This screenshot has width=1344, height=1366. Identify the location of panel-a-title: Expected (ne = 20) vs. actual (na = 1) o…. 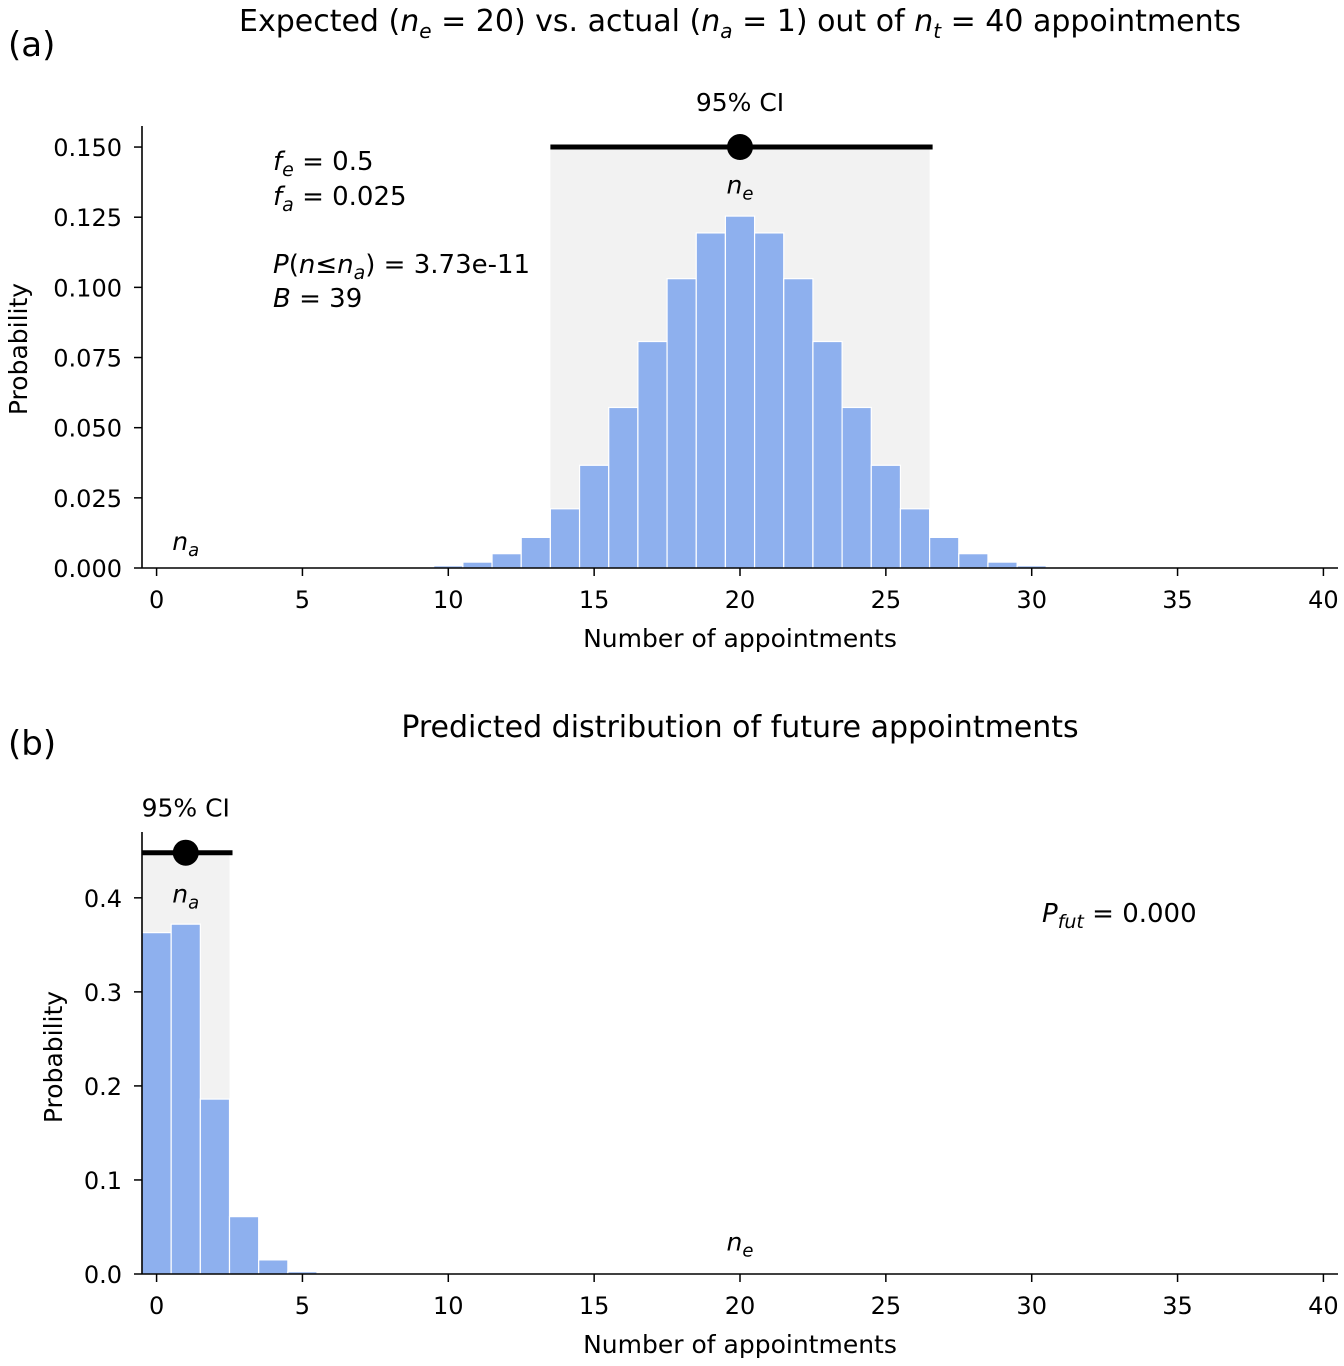
(740, 23).